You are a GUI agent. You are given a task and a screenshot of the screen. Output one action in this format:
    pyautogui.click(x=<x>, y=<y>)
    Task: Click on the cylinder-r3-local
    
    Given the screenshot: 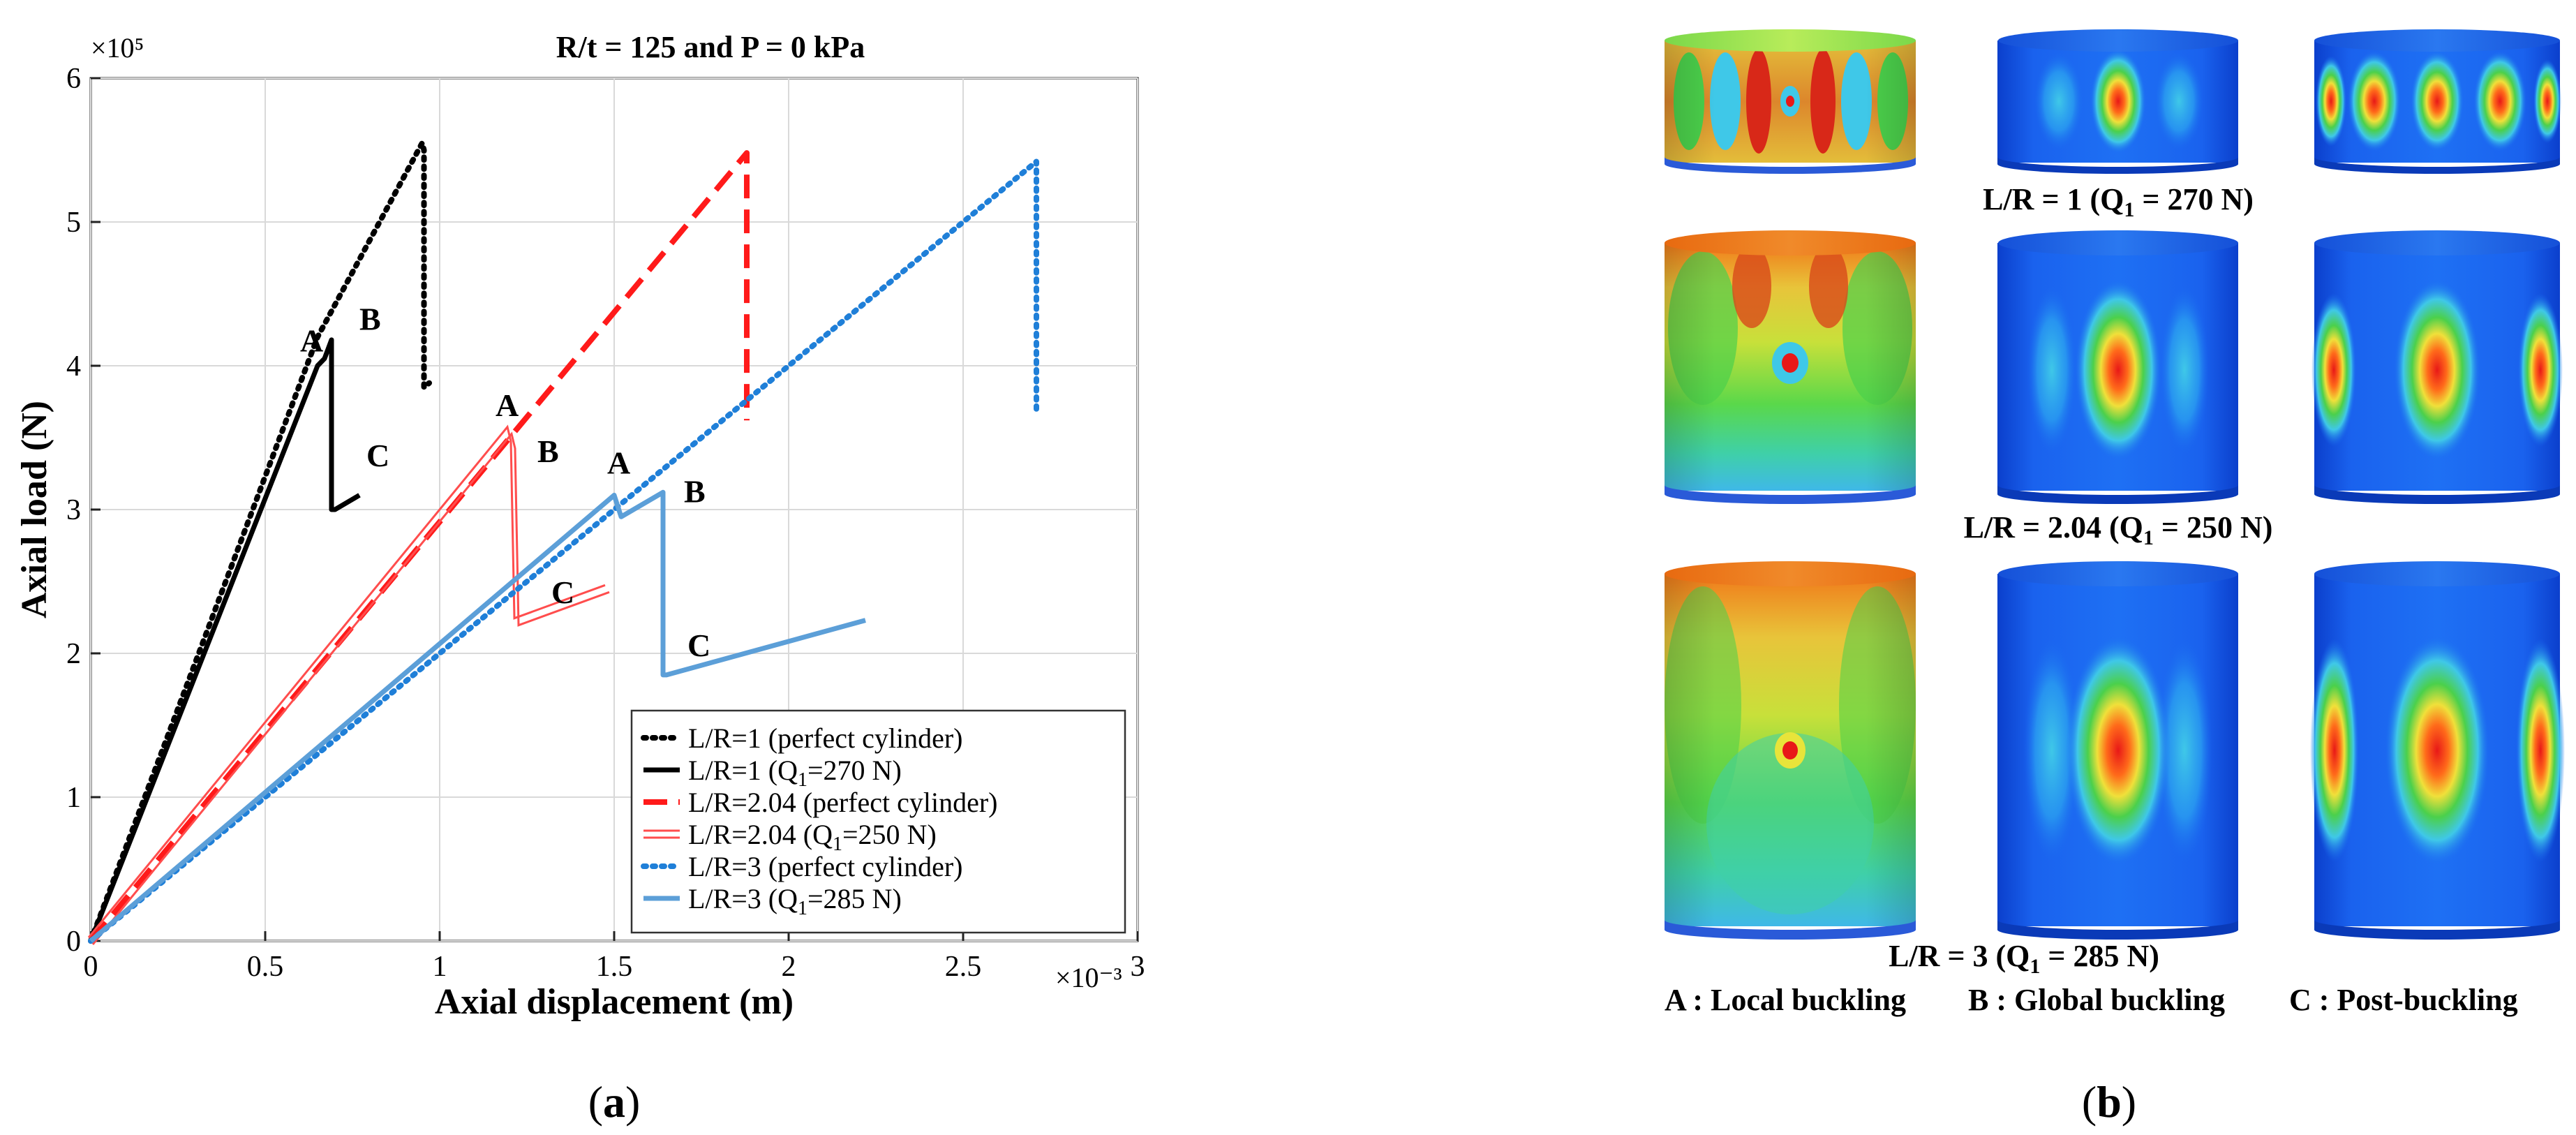 What is the action you would take?
    pyautogui.click(x=1790, y=750)
    